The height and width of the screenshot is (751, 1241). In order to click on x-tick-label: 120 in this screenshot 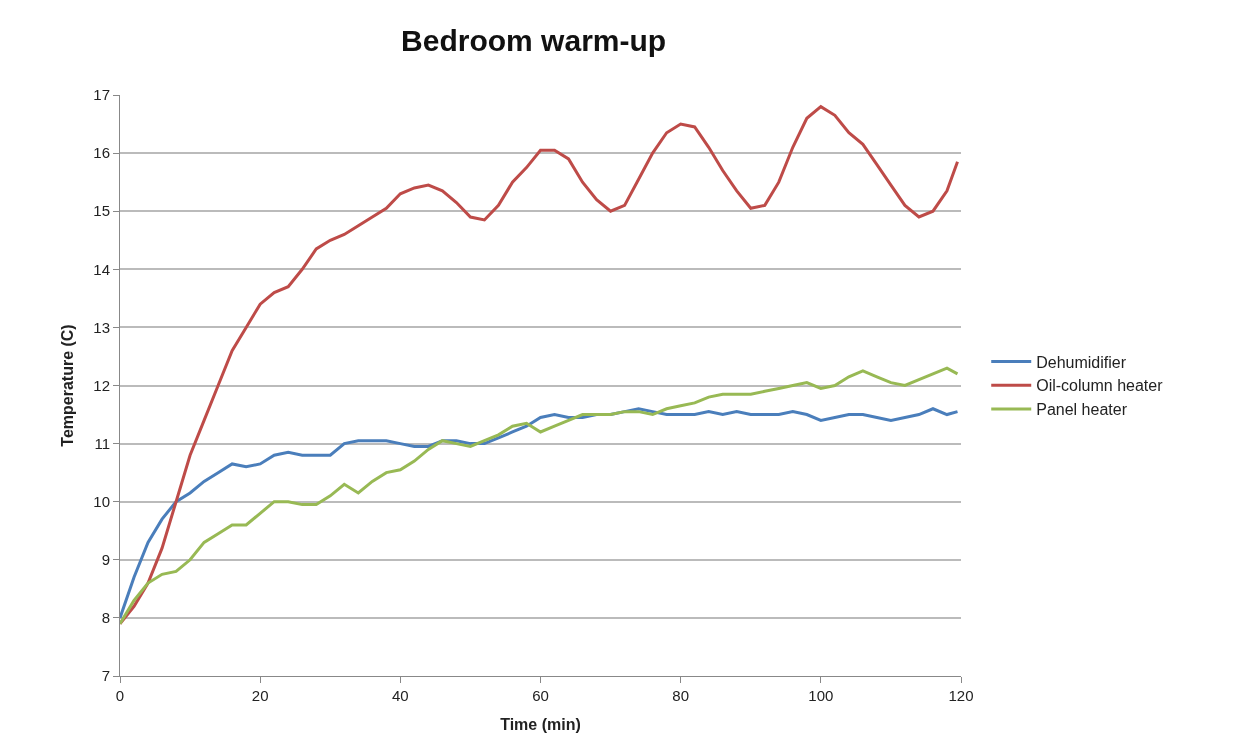, I will do `click(961, 695)`.